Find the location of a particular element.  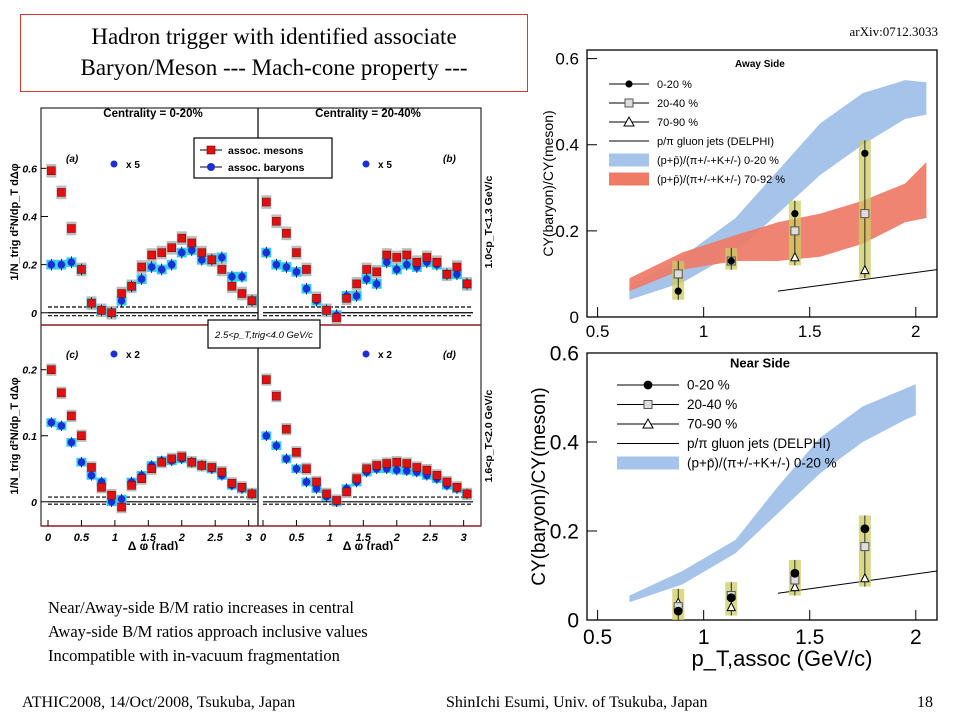

legend-label: (p+p̄)/(π+/-+K+/-) 0-20 % is located at coordinates (718, 161).